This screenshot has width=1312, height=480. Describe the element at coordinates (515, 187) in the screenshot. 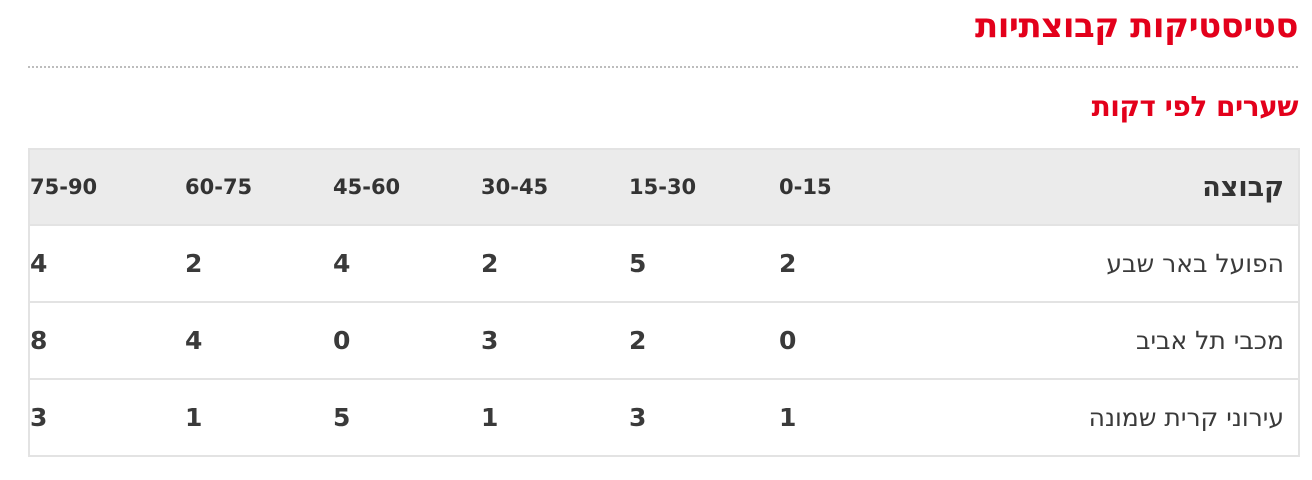

I see `column-header-30-45: 30-45` at that location.